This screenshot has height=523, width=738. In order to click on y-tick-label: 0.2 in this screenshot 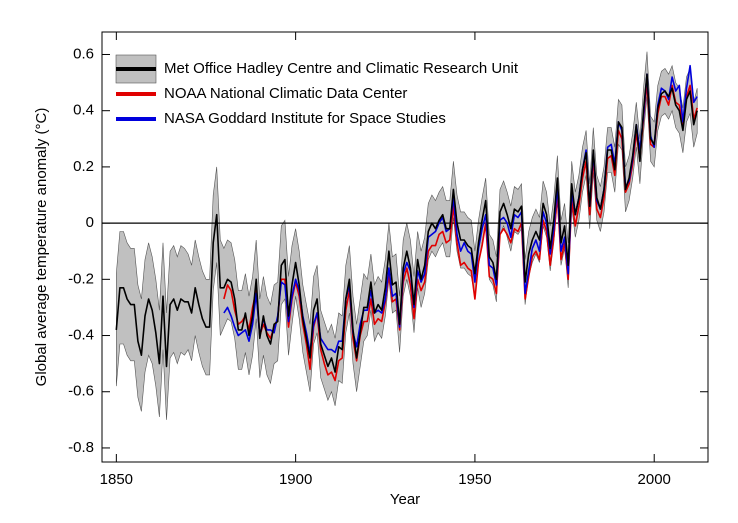, I will do `click(83, 166)`.